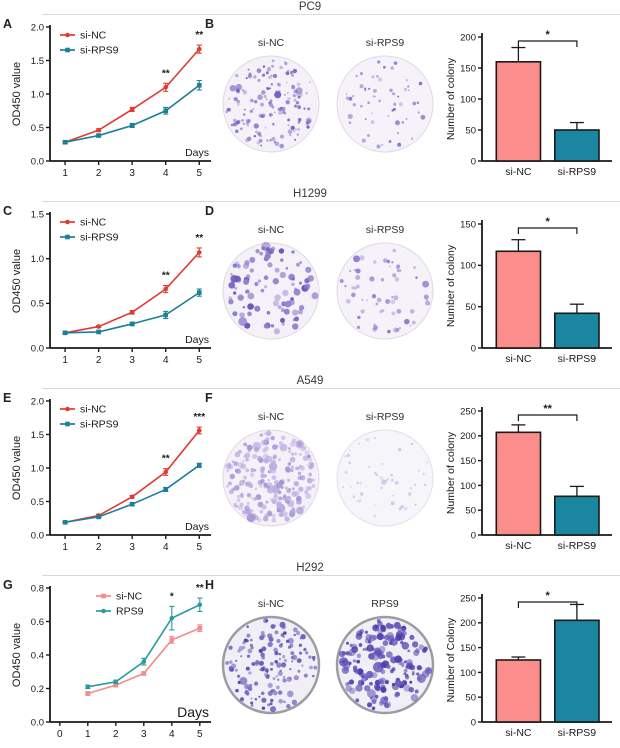  I want to click on panel-letter: G, so click(8, 585).